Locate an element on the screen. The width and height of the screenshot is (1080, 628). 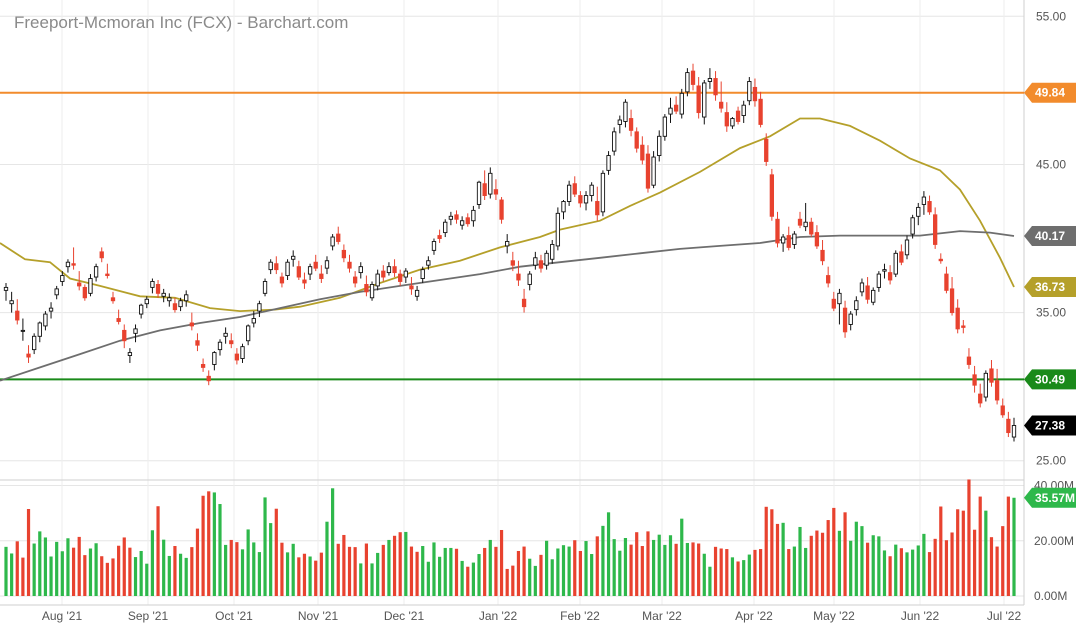
date-tick-label: Dec '21 is located at coordinates (404, 616).